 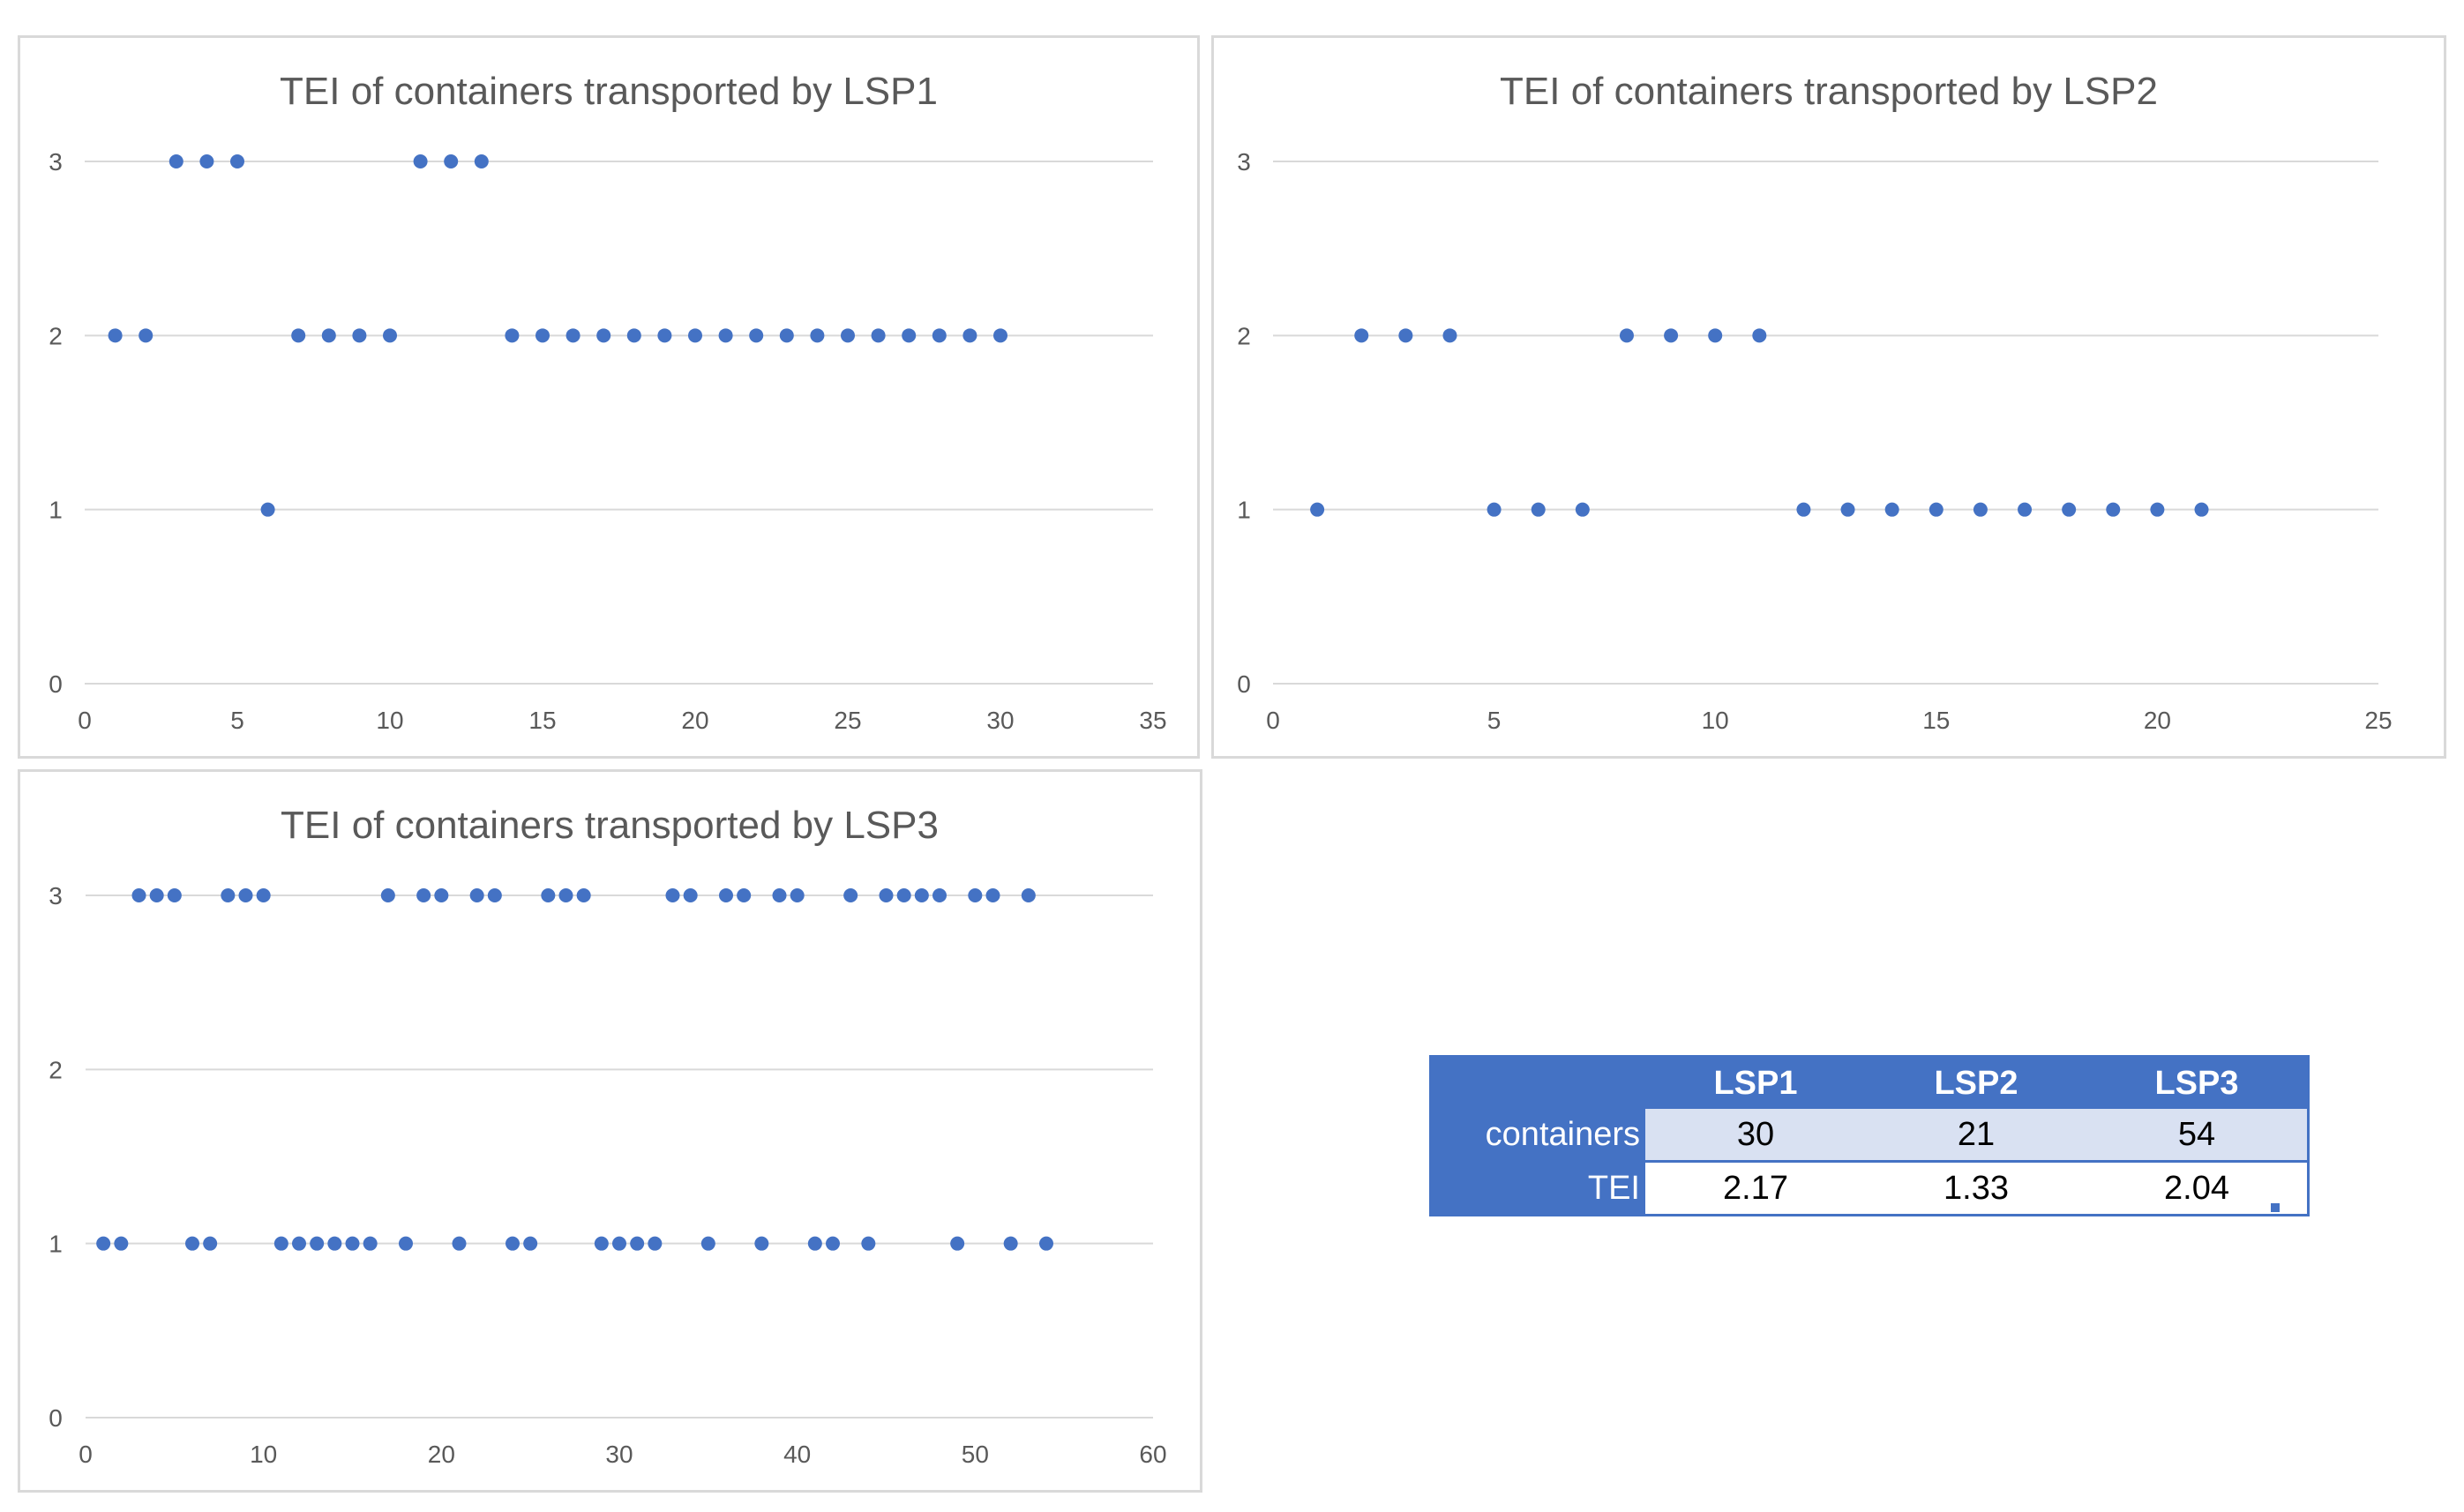 I want to click on x-tick-label: 35, so click(x=1152, y=720).